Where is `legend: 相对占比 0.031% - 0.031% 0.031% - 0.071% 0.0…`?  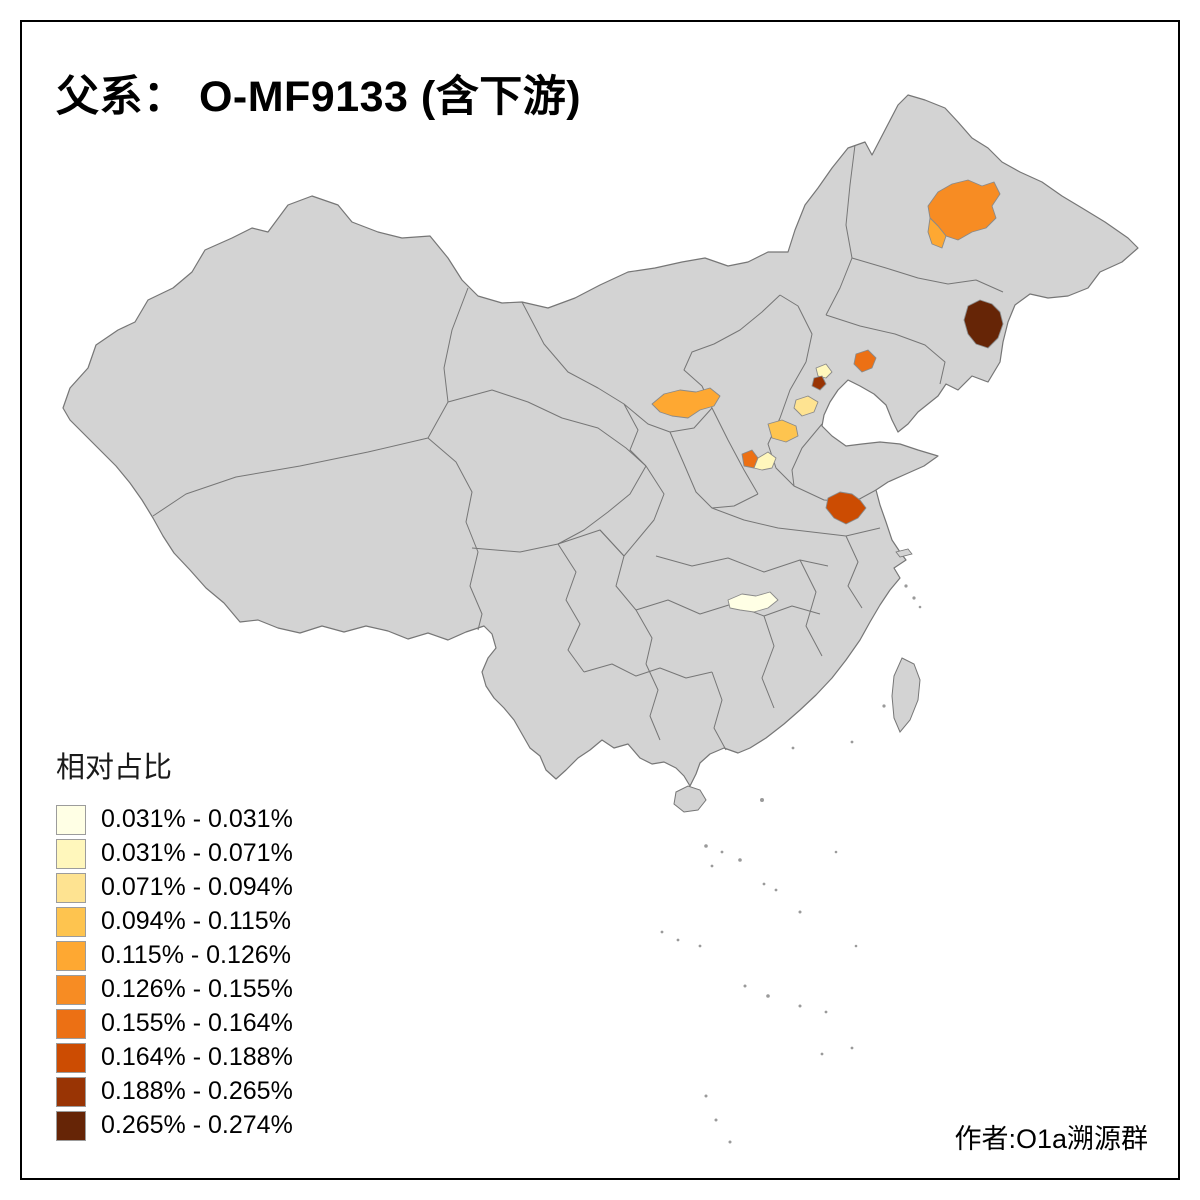
legend: 相对占比 0.031% - 0.031% 0.031% - 0.071% 0.0… is located at coordinates (174, 944).